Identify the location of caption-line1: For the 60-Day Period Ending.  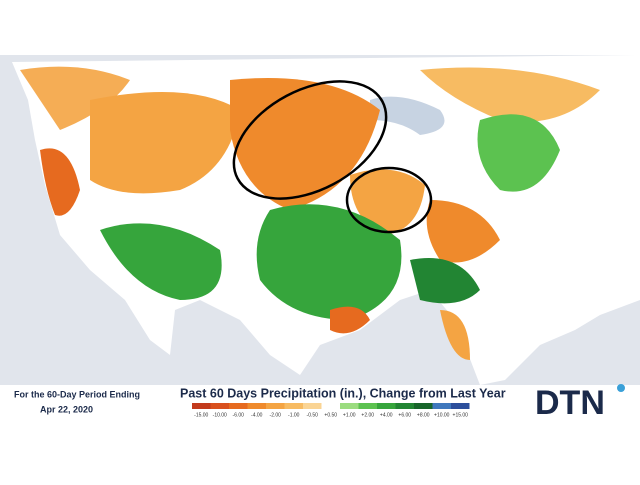
(77, 394).